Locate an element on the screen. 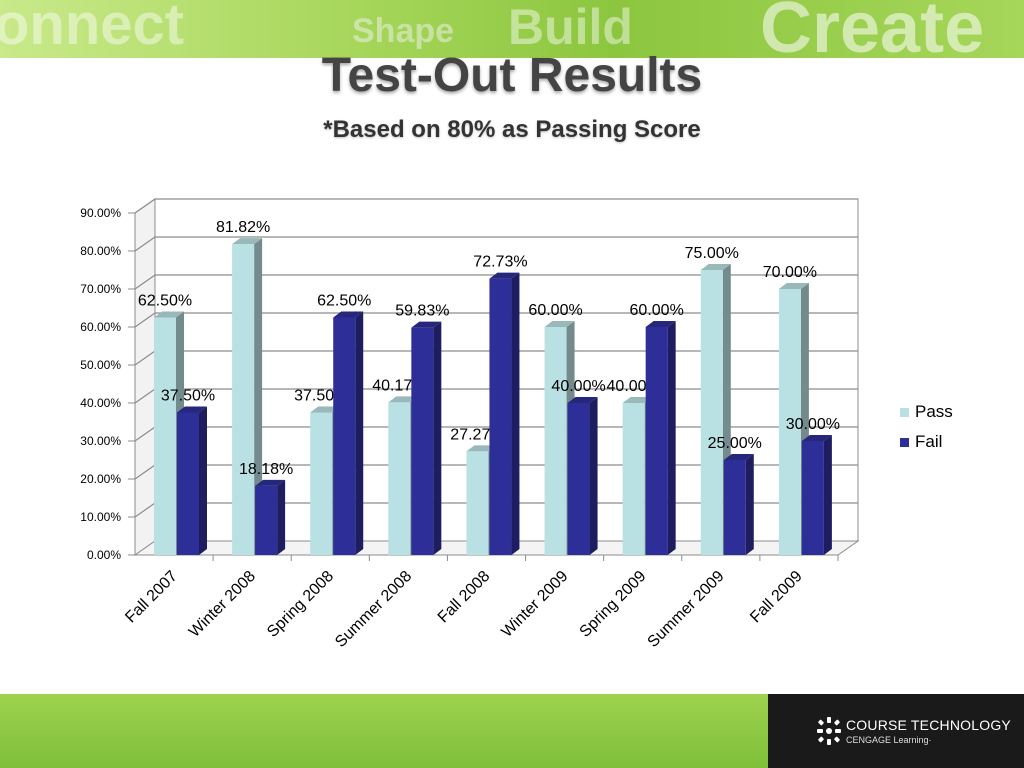 The image size is (1024, 768). banner-word: onnect is located at coordinates (92, 28).